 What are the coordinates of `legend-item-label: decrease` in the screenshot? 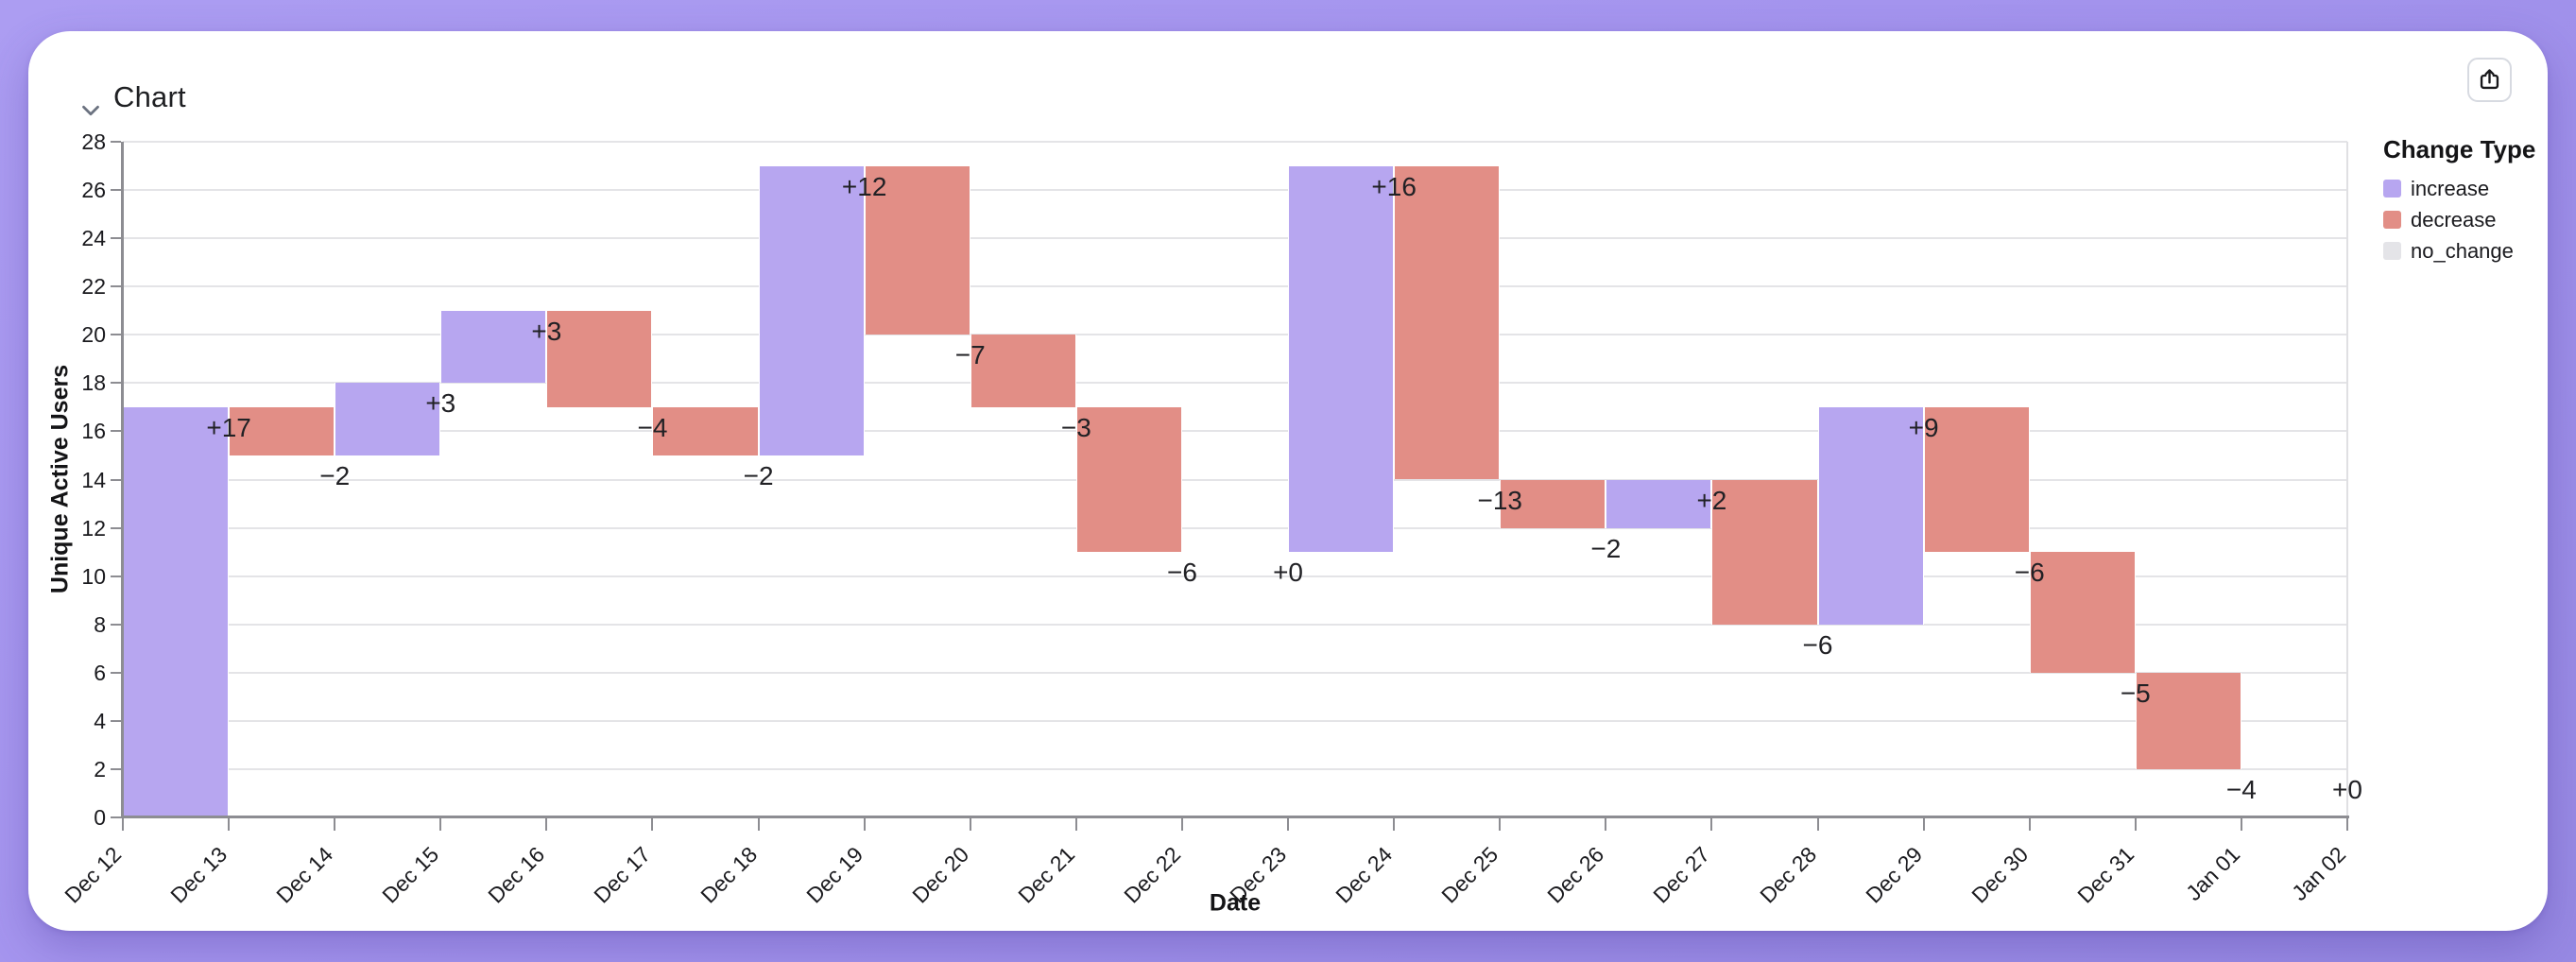 It's located at (2454, 219).